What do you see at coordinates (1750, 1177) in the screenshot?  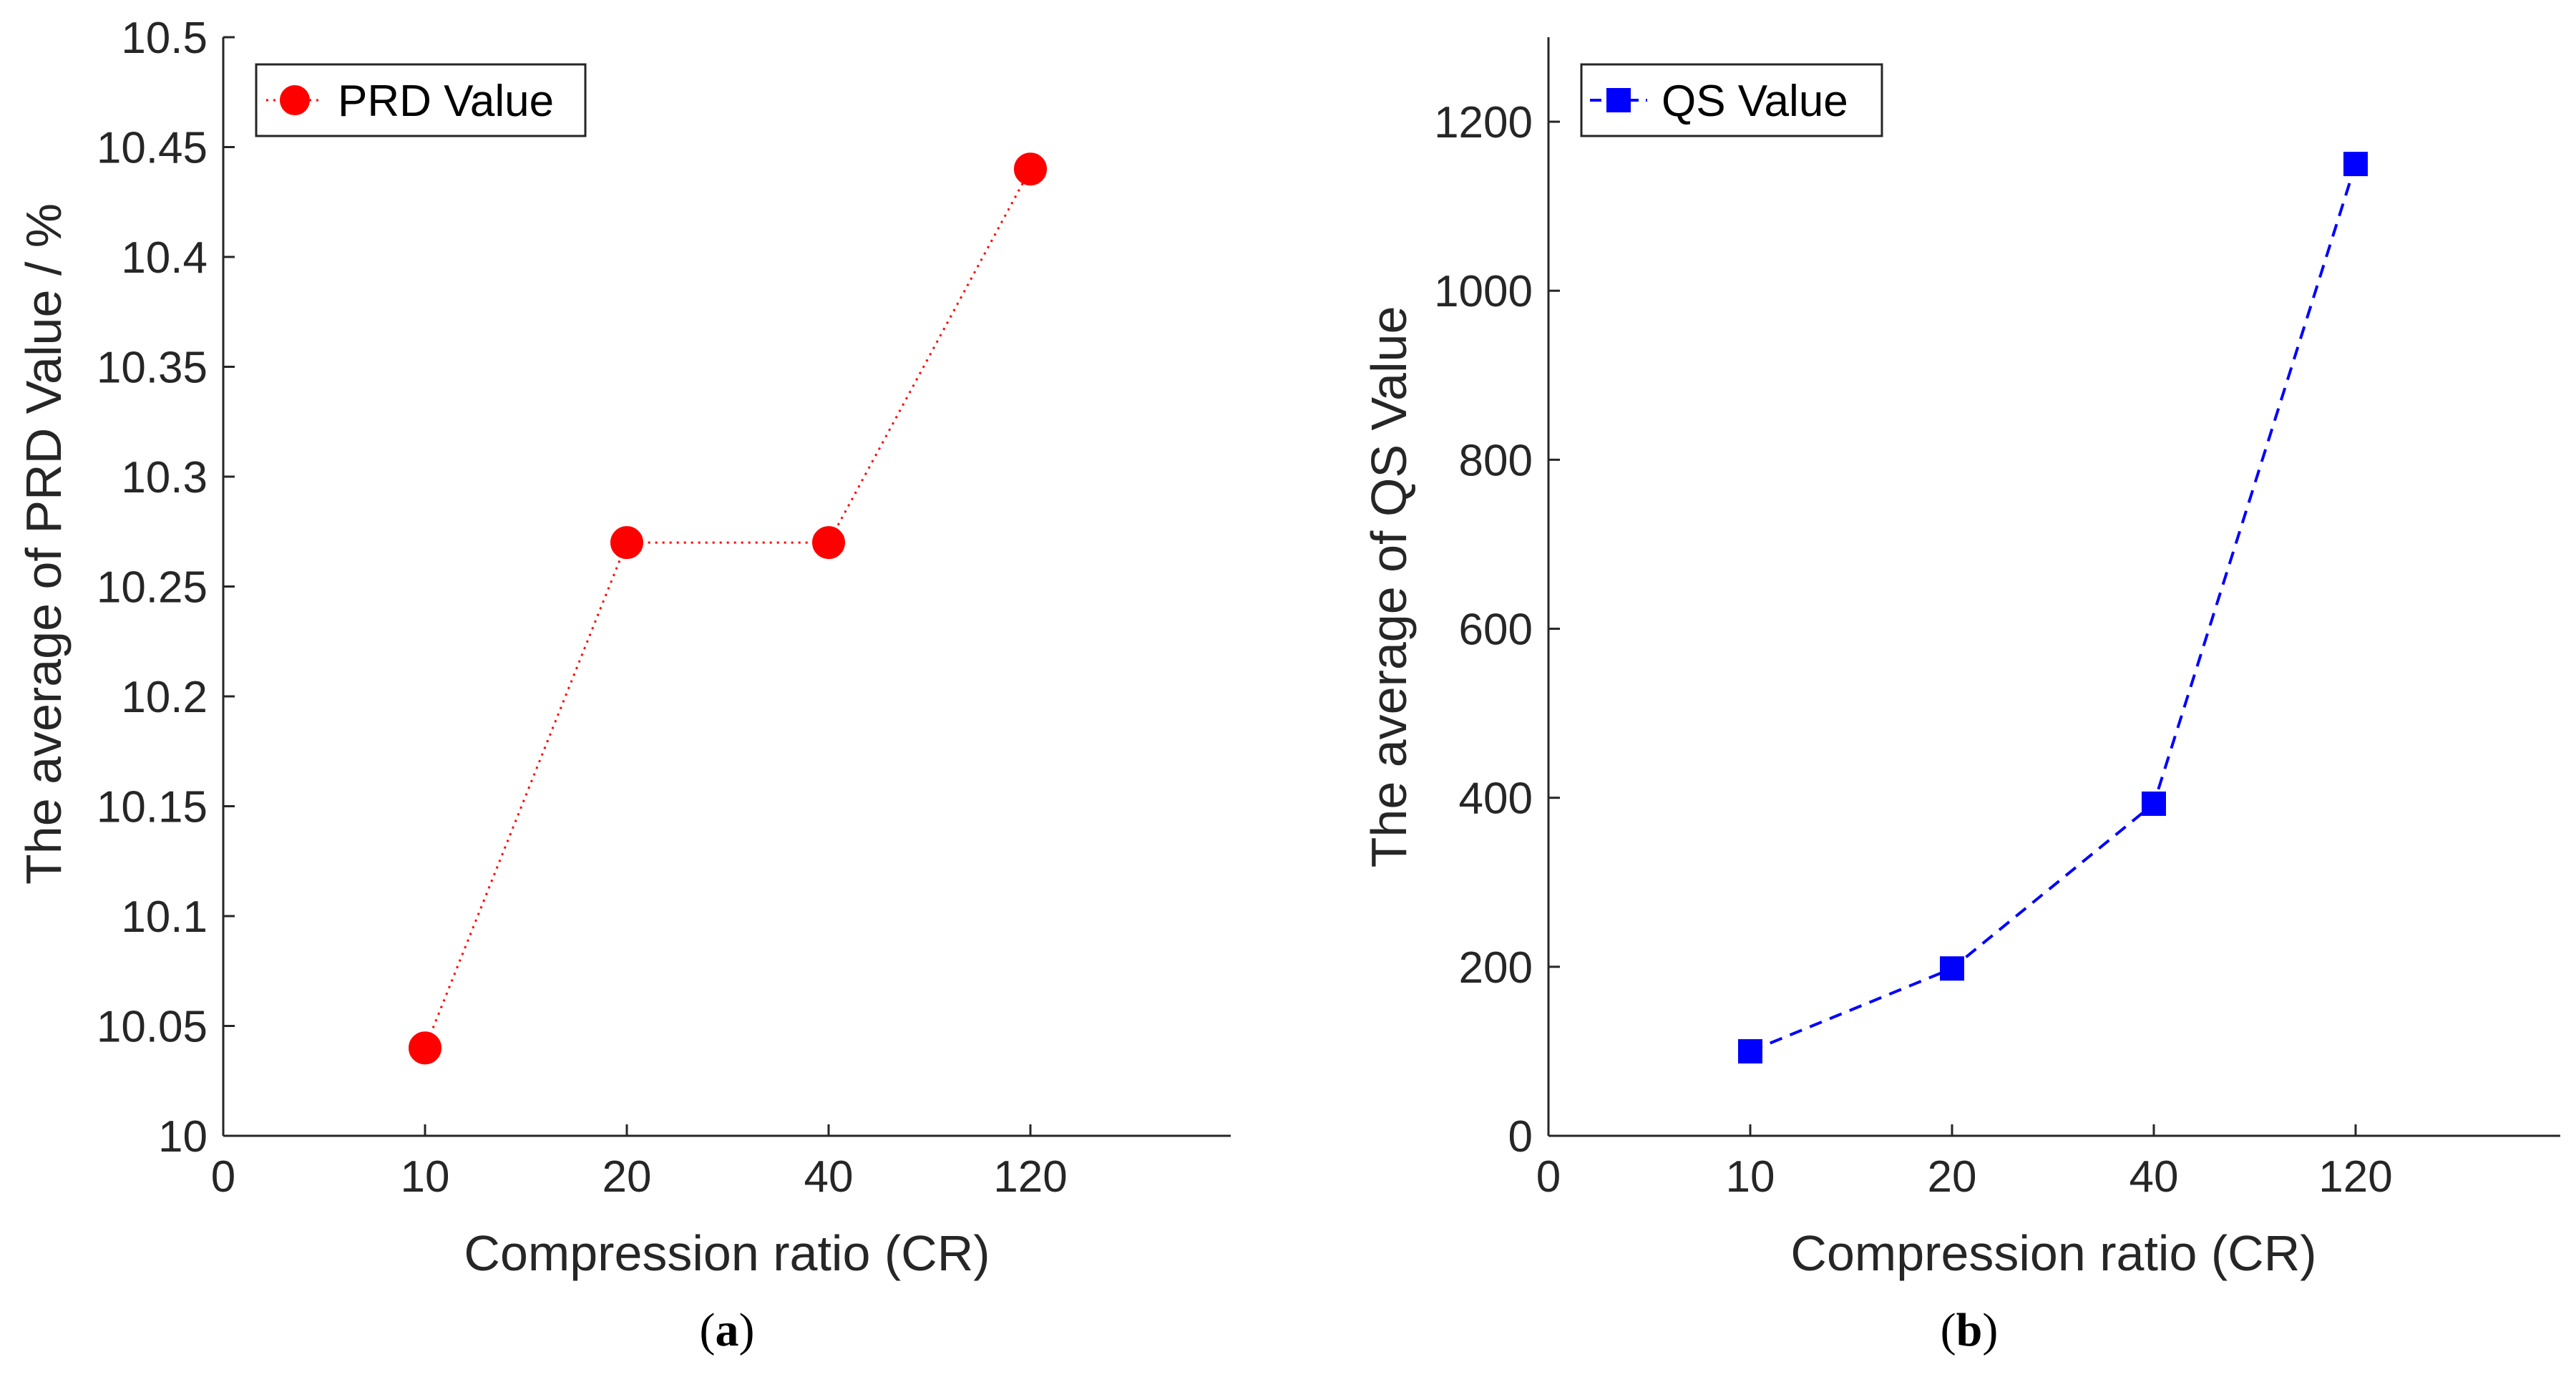 I see `panel-b-x-tick-label: 10` at bounding box center [1750, 1177].